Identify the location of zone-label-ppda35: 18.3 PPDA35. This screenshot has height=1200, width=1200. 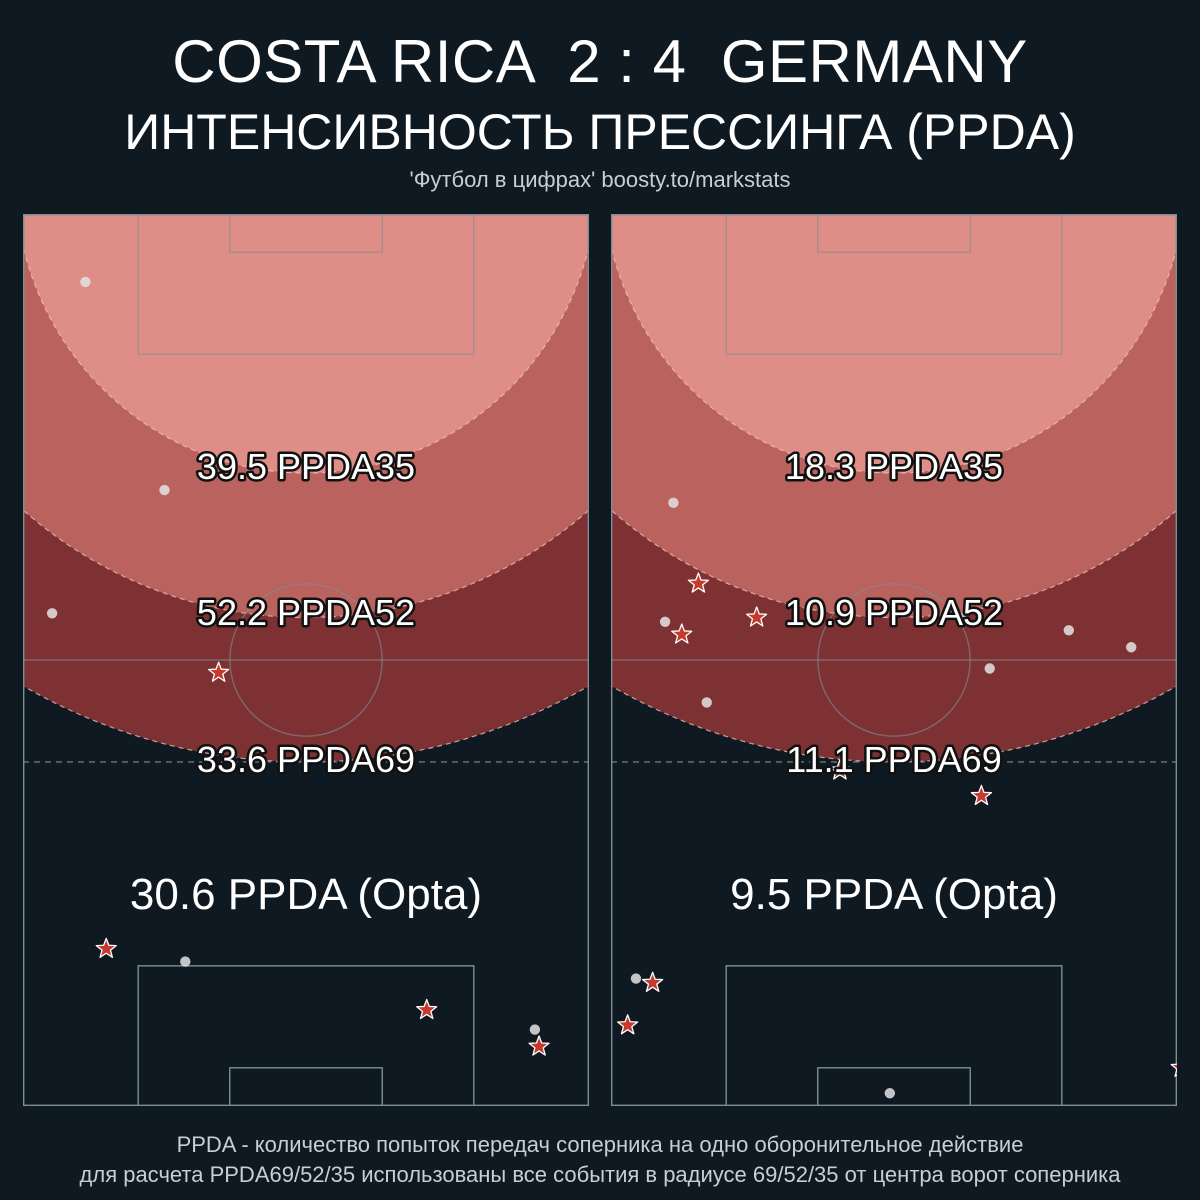
(894, 466).